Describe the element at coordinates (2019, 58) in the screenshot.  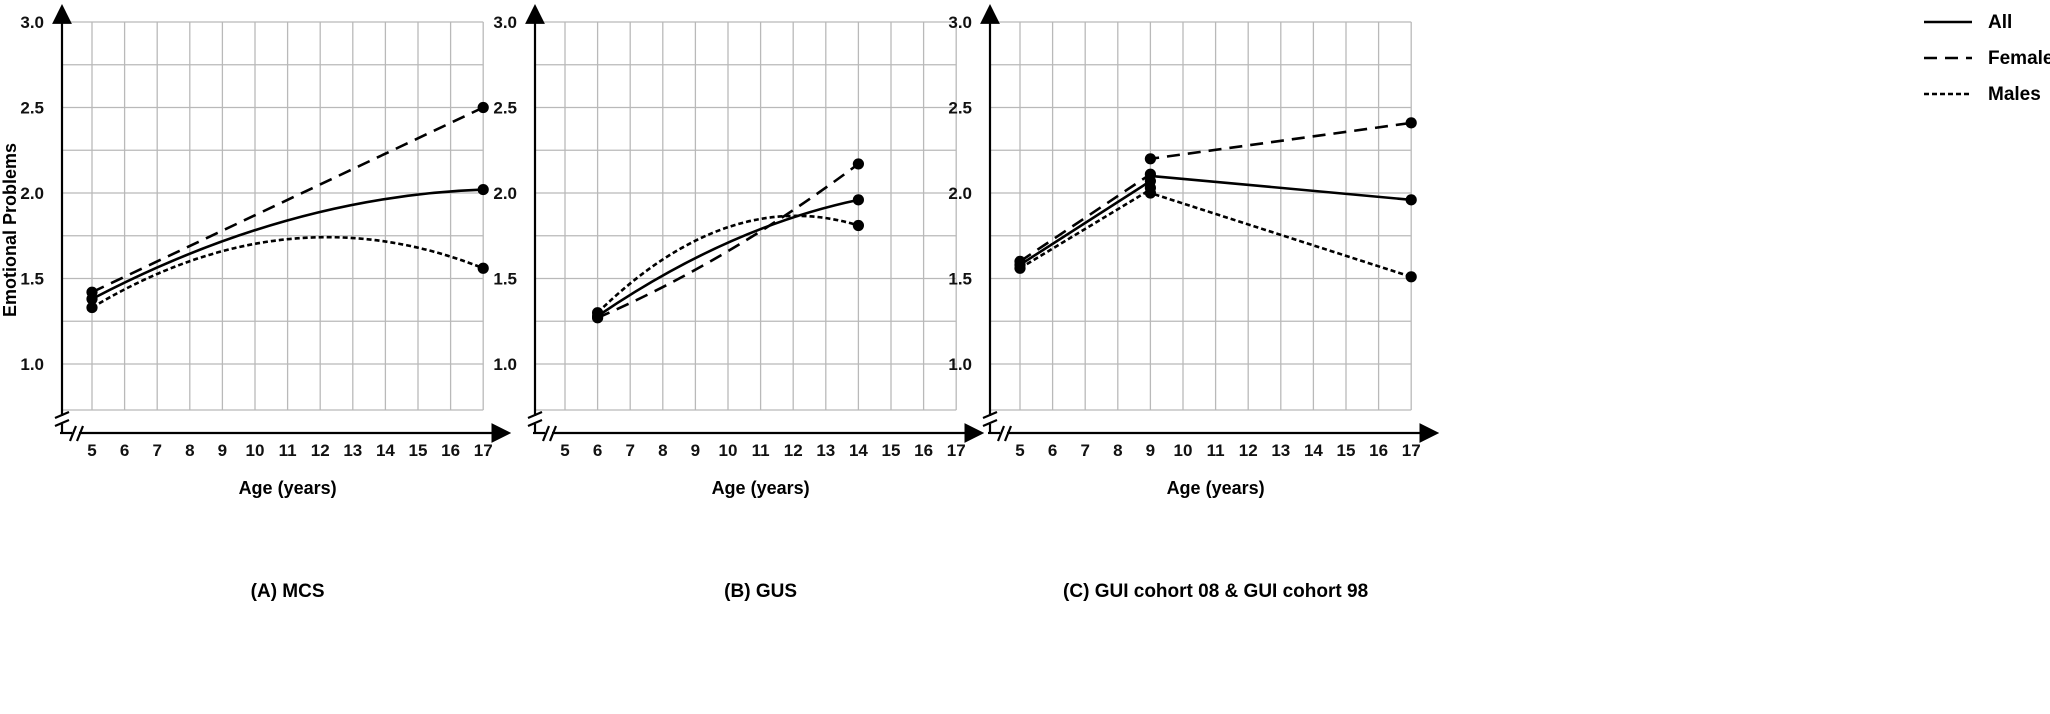
I see `legend-label-females: Females` at that location.